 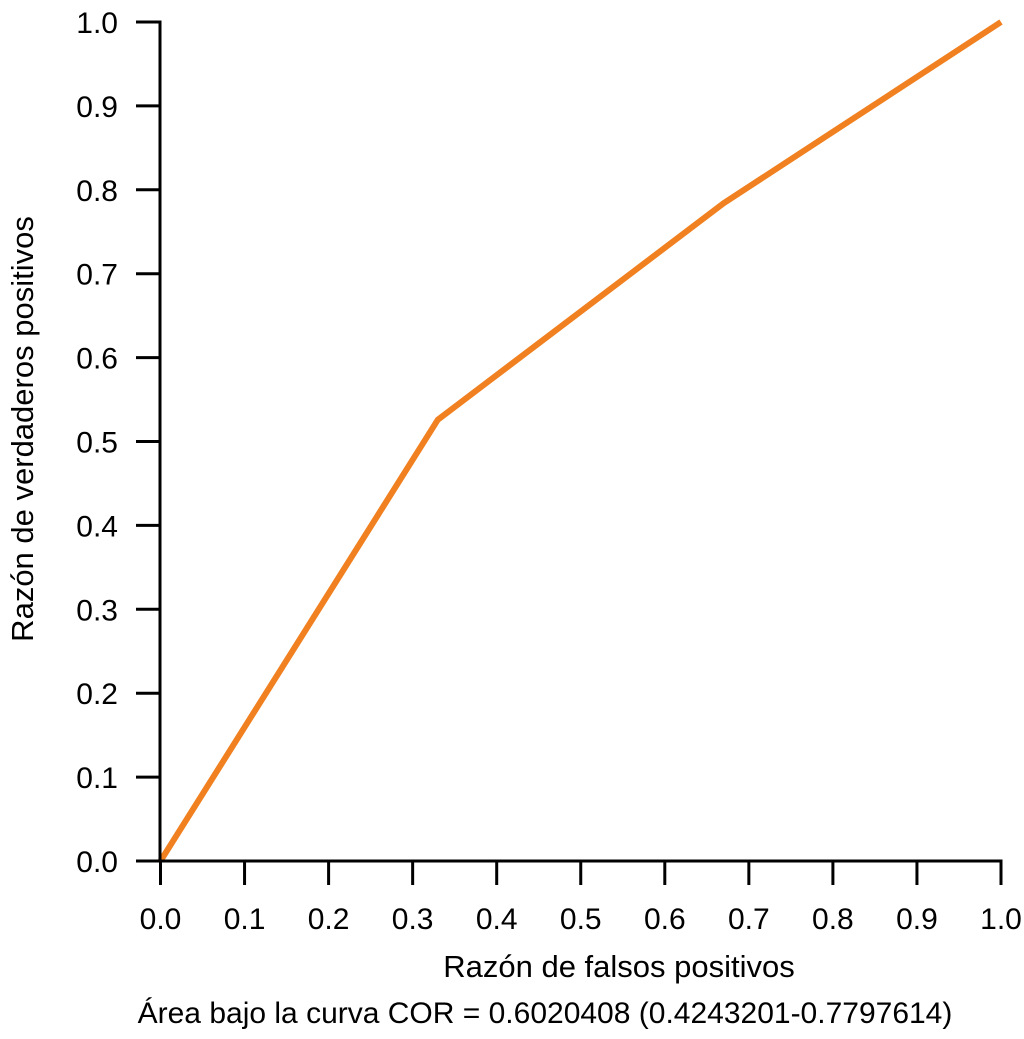 What do you see at coordinates (1001, 919) in the screenshot?
I see `x-tick-label: 1.0` at bounding box center [1001, 919].